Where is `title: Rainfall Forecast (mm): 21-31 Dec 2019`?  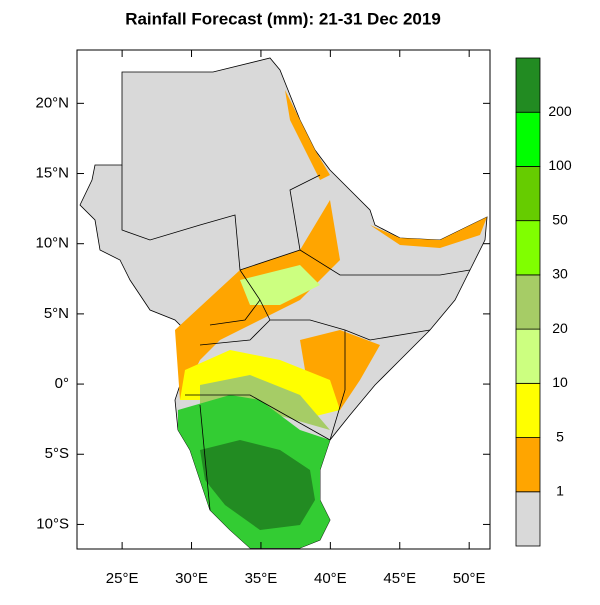 title: Rainfall Forecast (mm): 21-31 Dec 2019 is located at coordinates (283, 18).